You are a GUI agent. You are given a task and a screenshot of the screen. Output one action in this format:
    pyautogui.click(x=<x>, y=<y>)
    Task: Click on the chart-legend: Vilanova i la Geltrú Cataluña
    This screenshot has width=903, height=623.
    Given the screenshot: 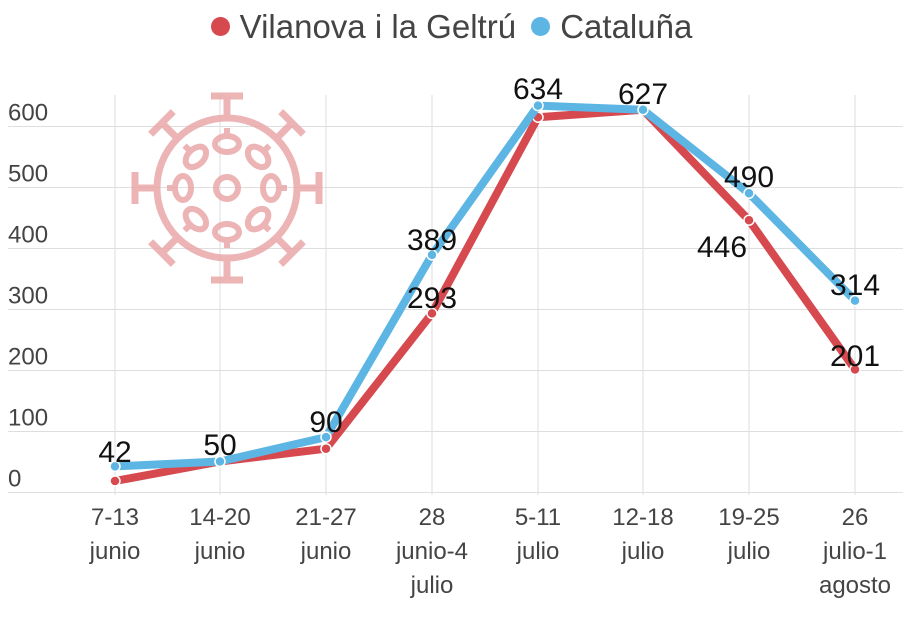 What is the action you would take?
    pyautogui.click(x=451, y=26)
    